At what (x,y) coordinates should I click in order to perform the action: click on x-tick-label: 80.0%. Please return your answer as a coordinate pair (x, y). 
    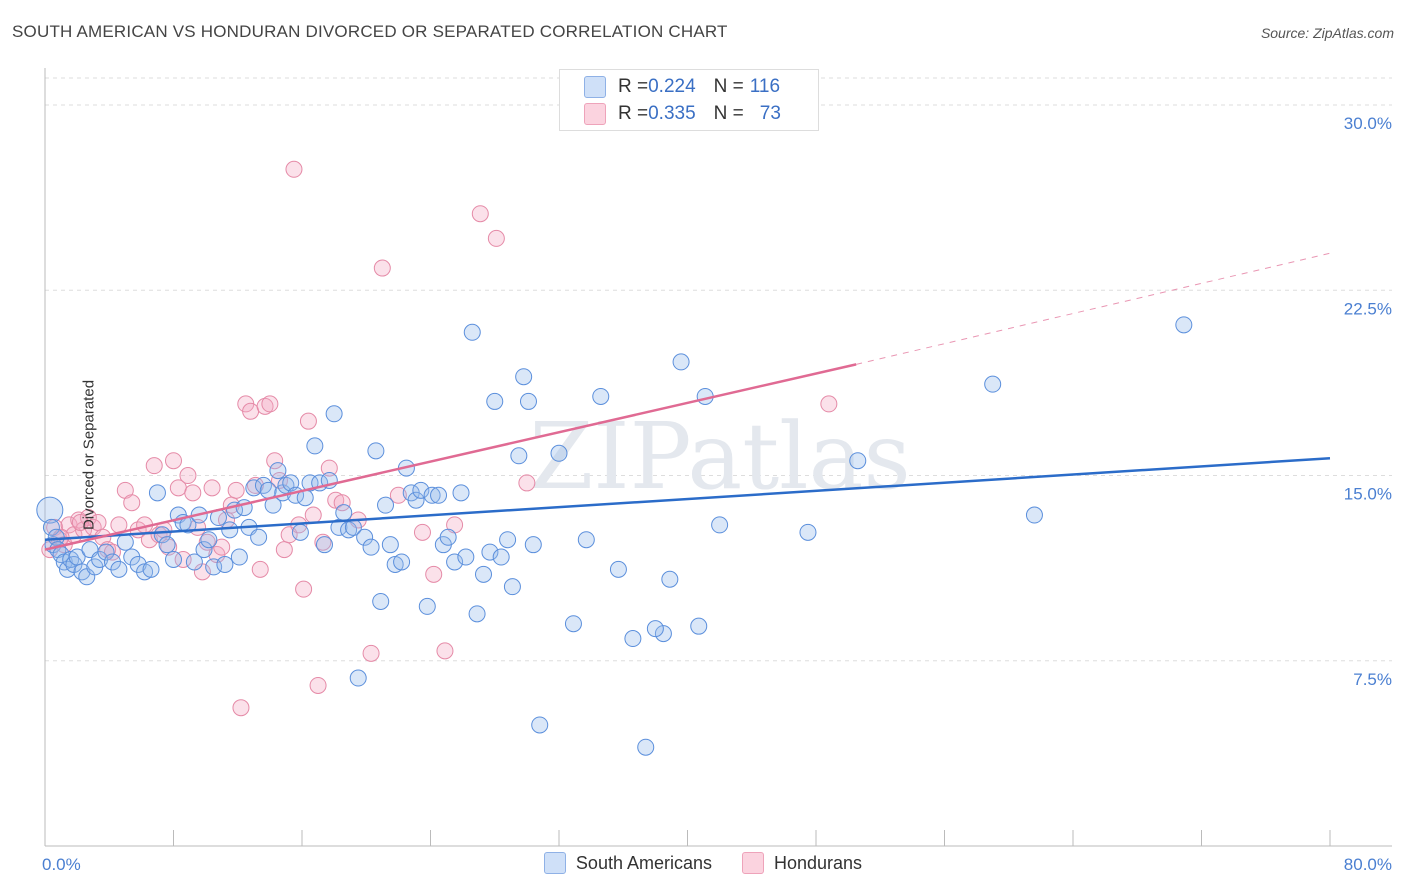
    Looking at the image, I should click on (1368, 864).